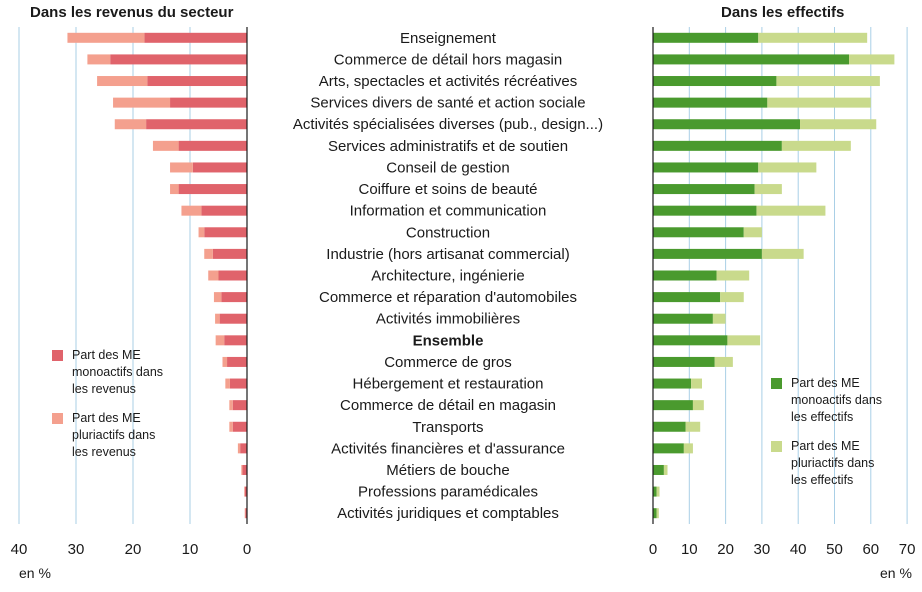  I want to click on left-tick-label: 0, so click(247, 549).